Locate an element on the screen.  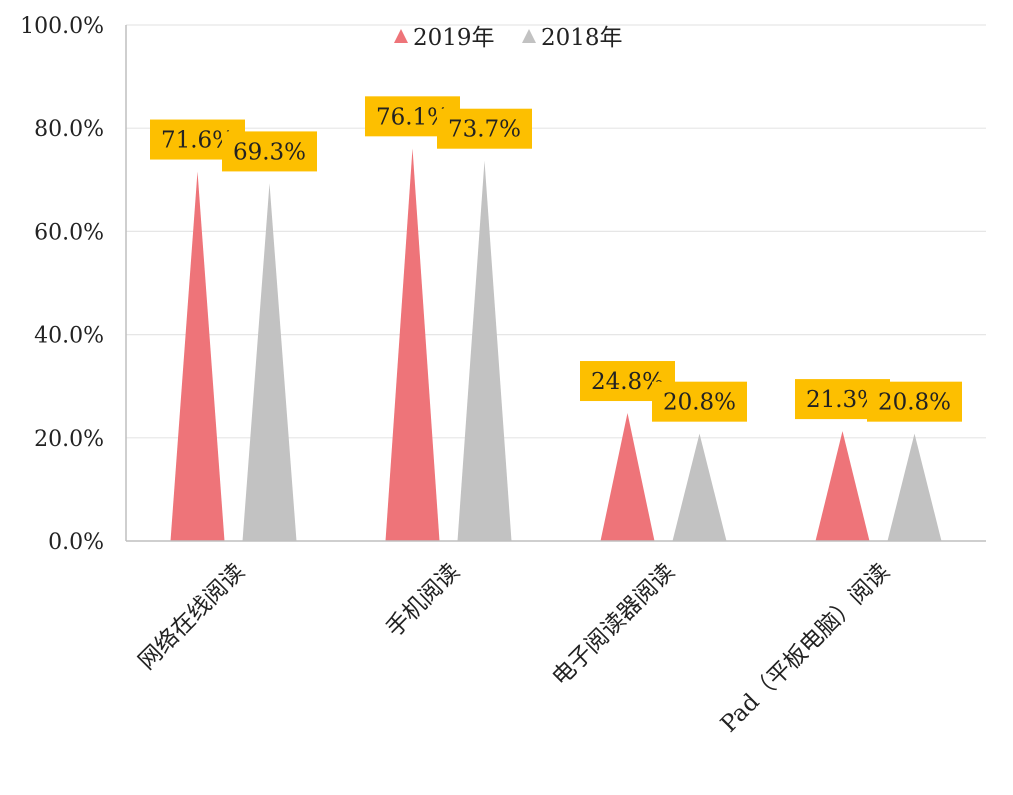
y-tick-label: 80.0% is located at coordinates (69, 129).